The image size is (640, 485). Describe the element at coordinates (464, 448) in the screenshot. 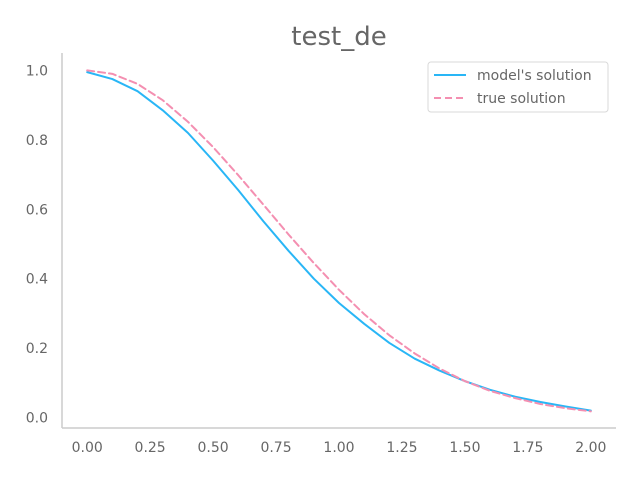

I see `x-tick-label: 1.50` at that location.